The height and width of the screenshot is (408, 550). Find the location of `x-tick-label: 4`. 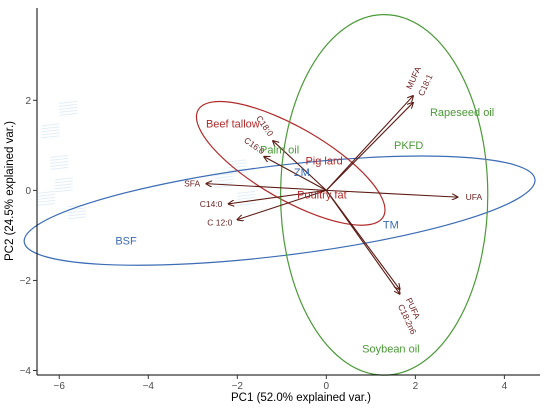

x-tick-label: 4 is located at coordinates (505, 386).